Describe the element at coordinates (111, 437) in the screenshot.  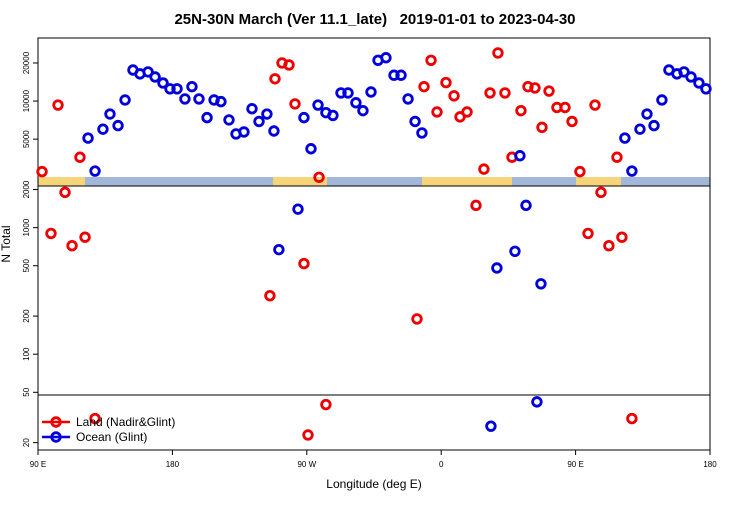
I see `legend-label: Ocean (Glint)` at that location.